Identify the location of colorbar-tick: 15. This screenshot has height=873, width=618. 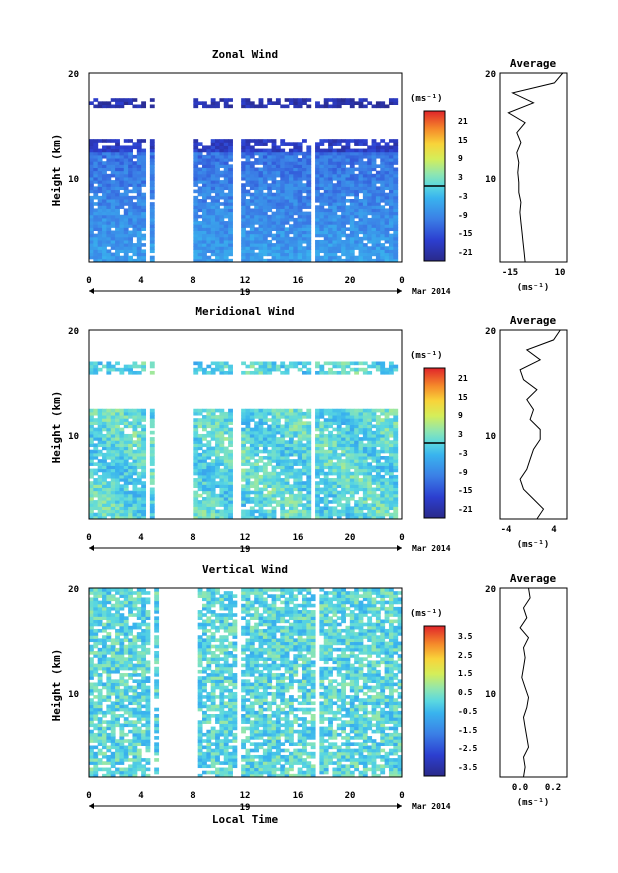
(463, 140).